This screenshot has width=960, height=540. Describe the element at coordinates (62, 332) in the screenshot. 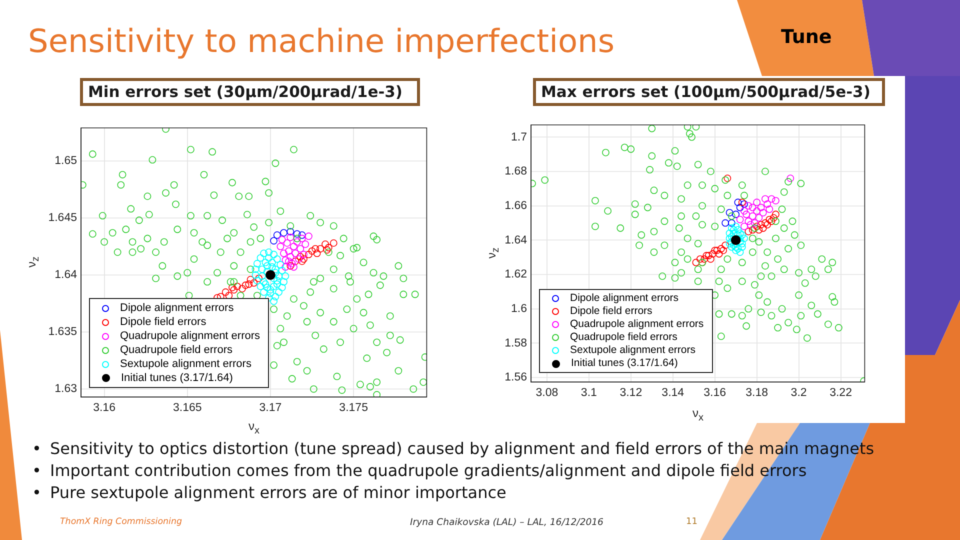

I see `y-tick-label: 1.635` at that location.